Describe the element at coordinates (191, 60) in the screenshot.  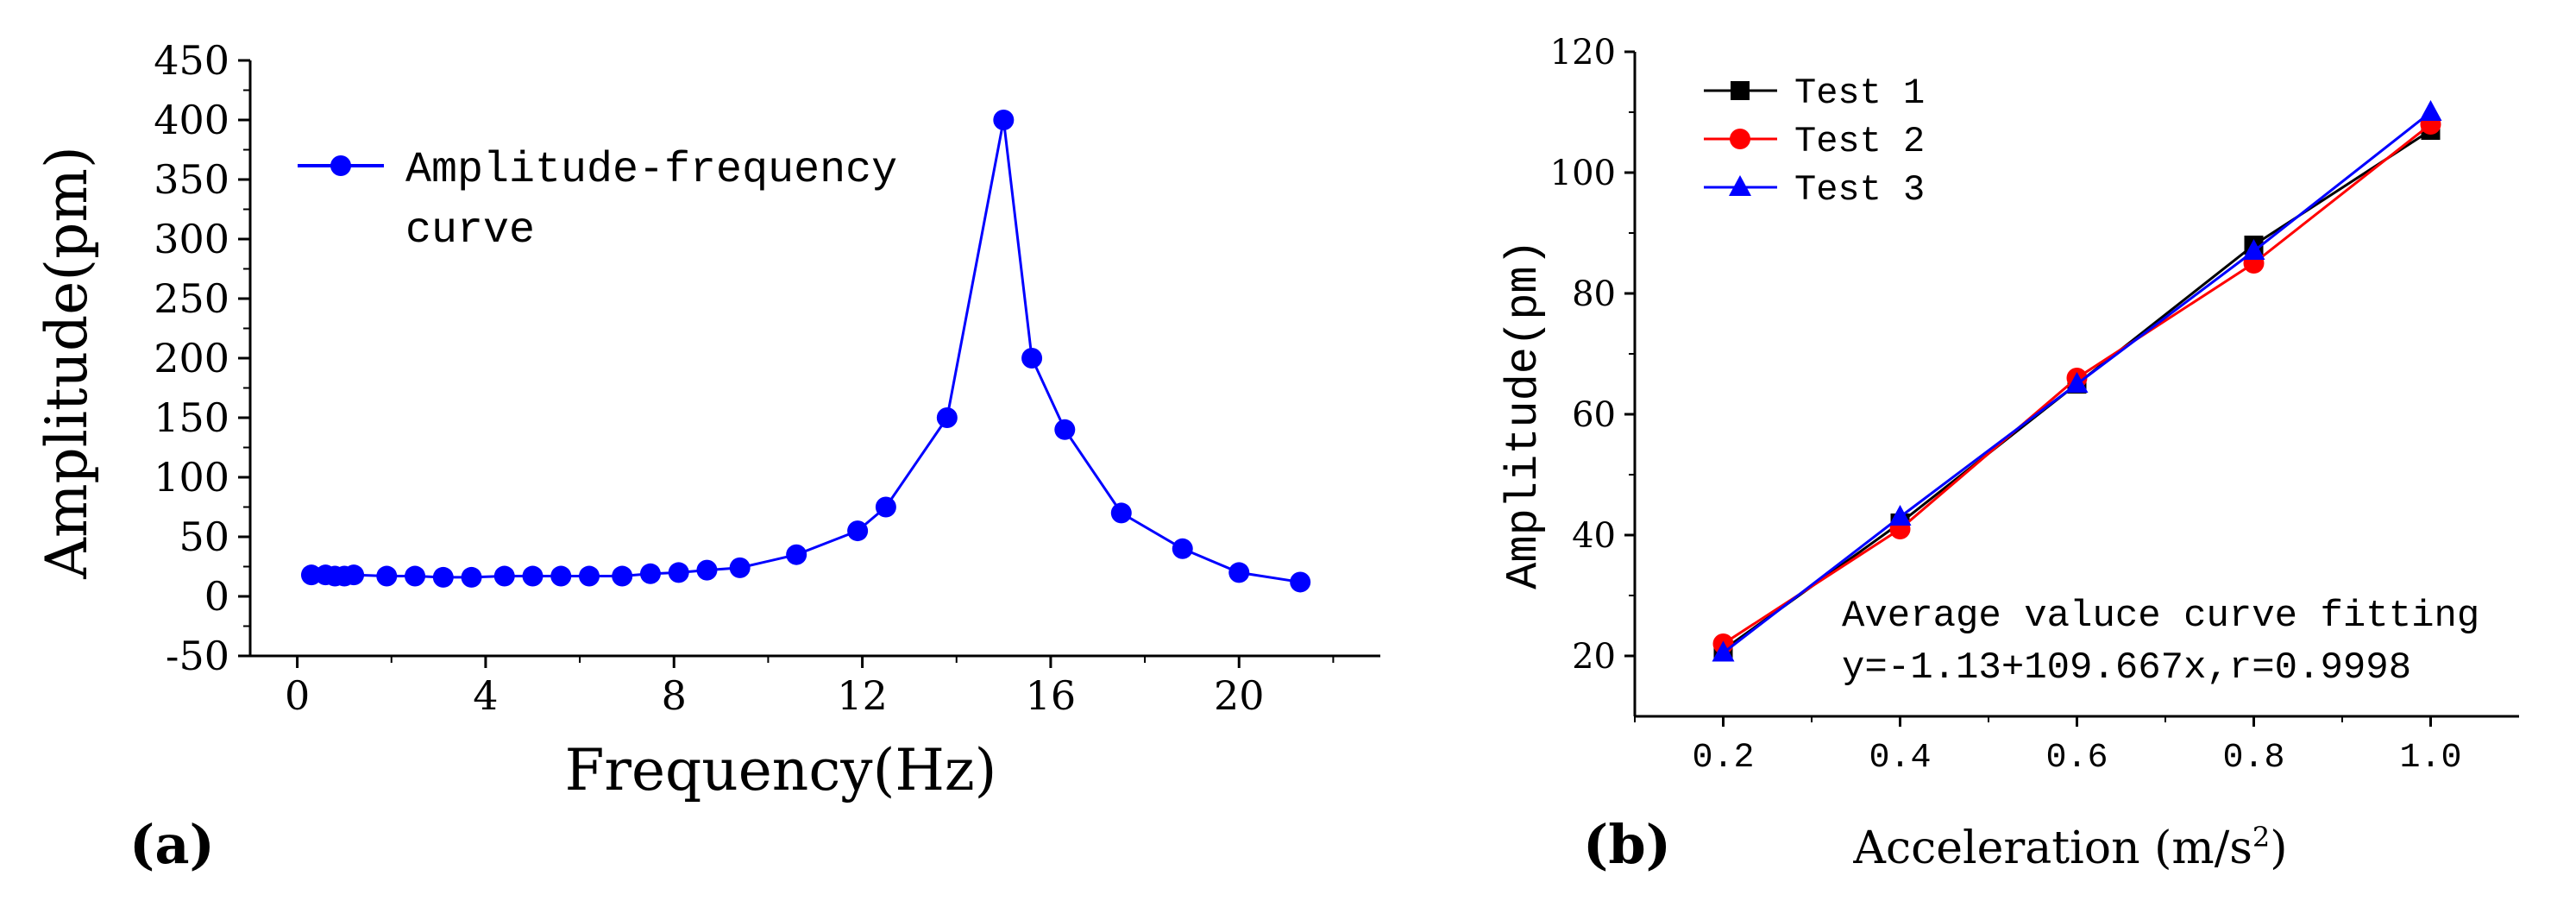
I see `chart-a-y-tick-label: 450` at that location.